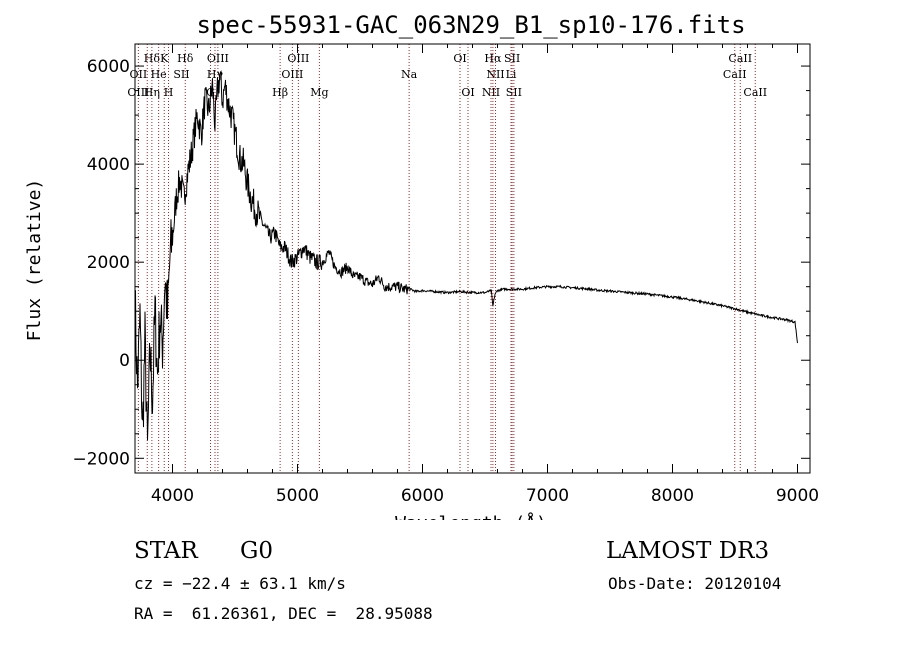  What do you see at coordinates (422, 496) in the screenshot?
I see `x-tick-label: 6000` at bounding box center [422, 496].